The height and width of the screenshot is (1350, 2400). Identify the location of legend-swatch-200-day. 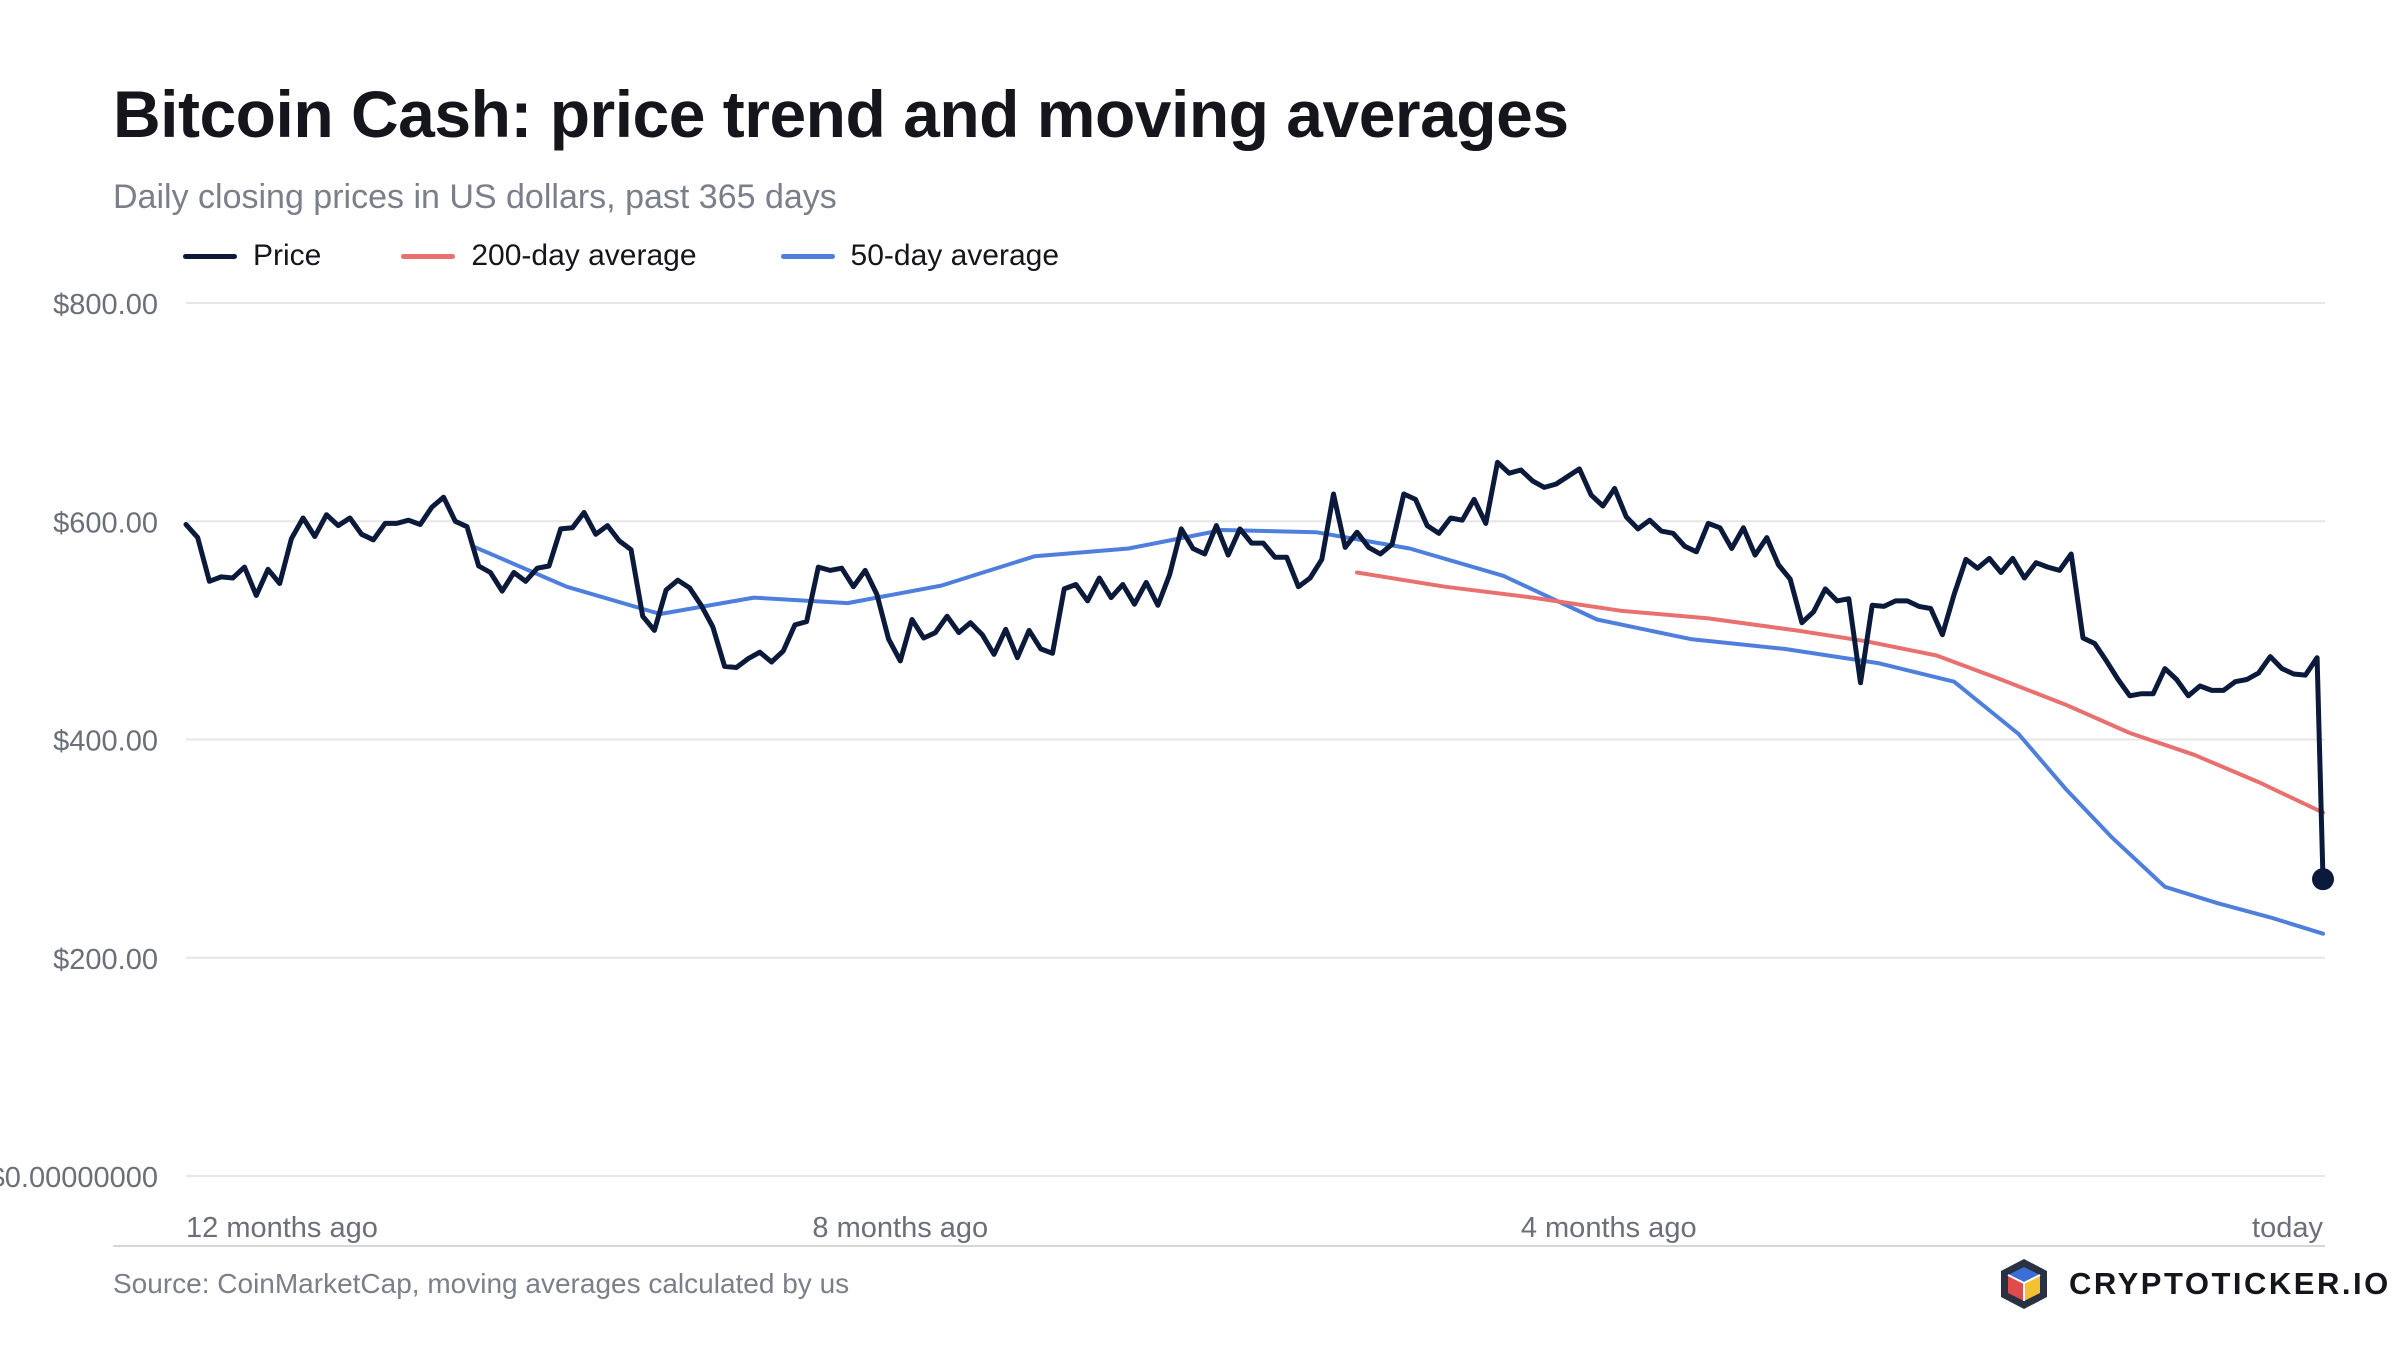
(428, 256).